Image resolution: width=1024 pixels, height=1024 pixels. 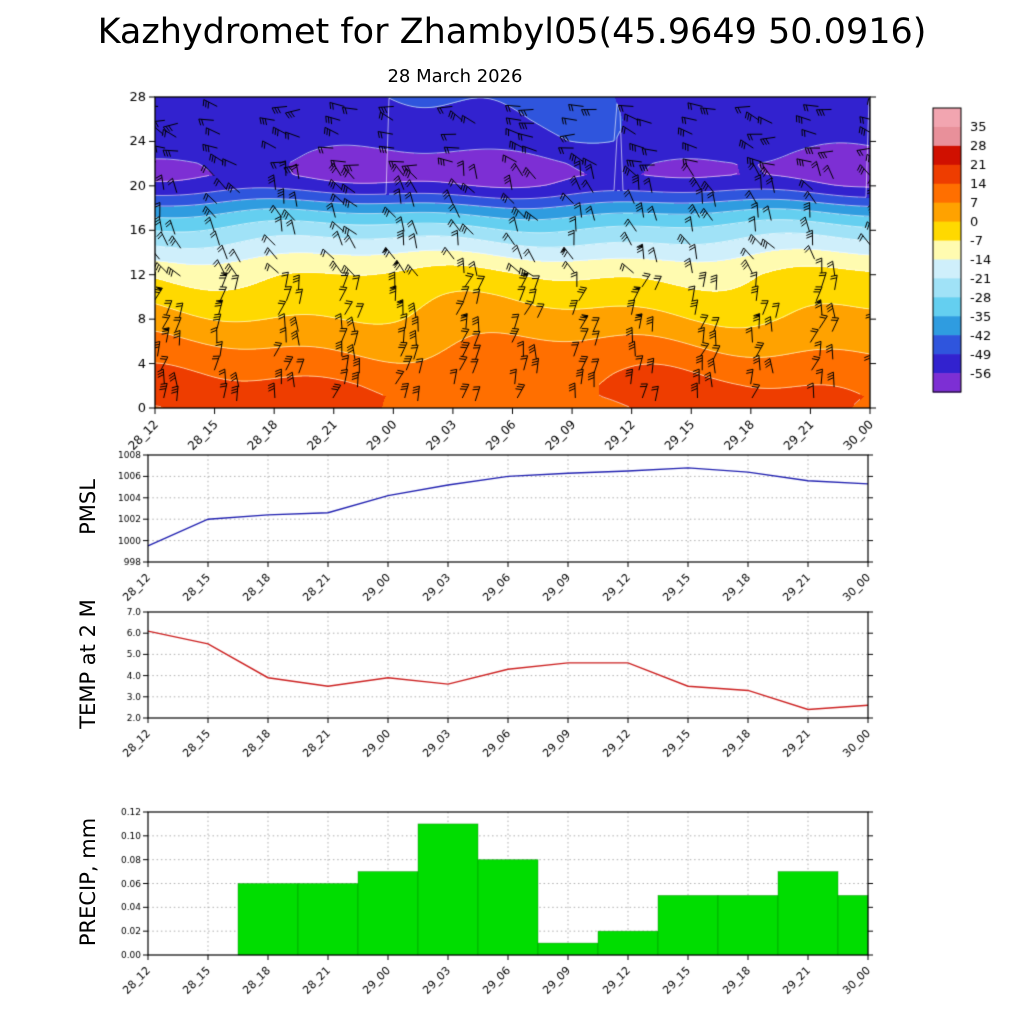 What do you see at coordinates (974, 255) in the screenshot?
I see `temperature-colorbar` at bounding box center [974, 255].